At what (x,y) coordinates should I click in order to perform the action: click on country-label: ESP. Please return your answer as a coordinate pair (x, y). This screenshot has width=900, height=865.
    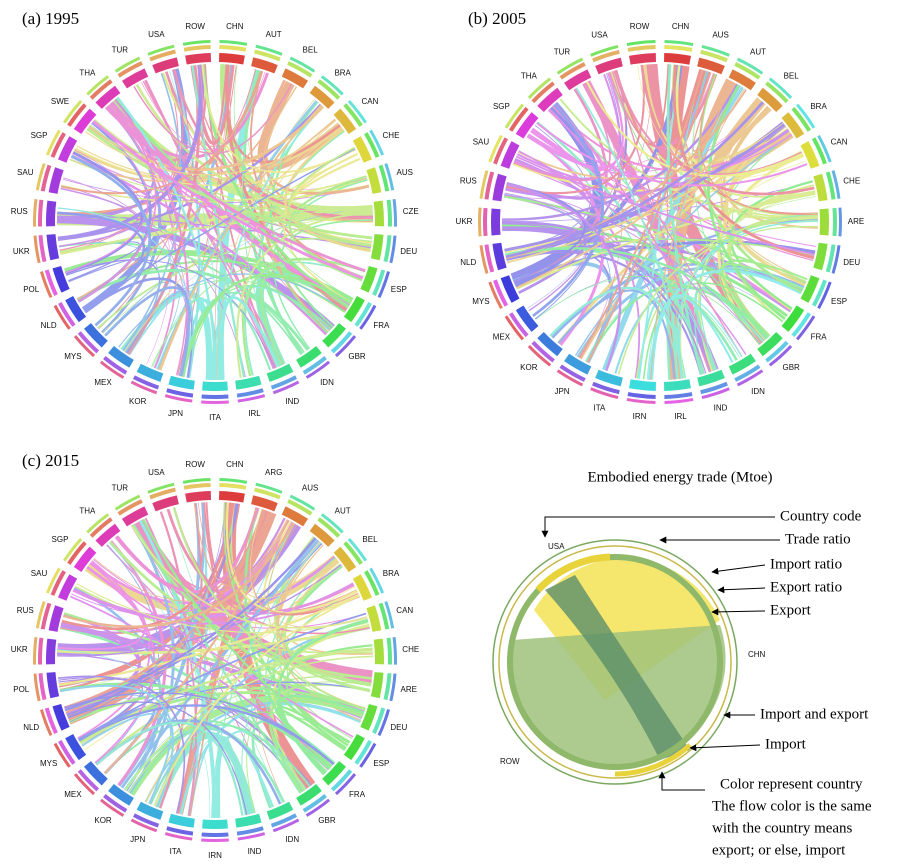
    Looking at the image, I should click on (381, 763).